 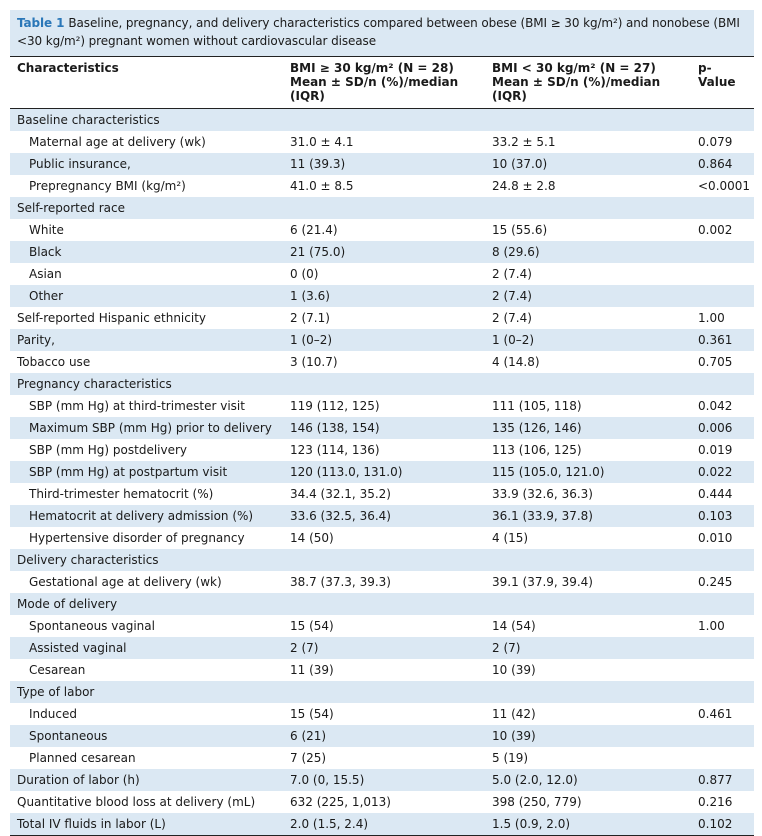 I want to click on cell-nonobese: 33.2 ± 5.1, so click(x=524, y=142).